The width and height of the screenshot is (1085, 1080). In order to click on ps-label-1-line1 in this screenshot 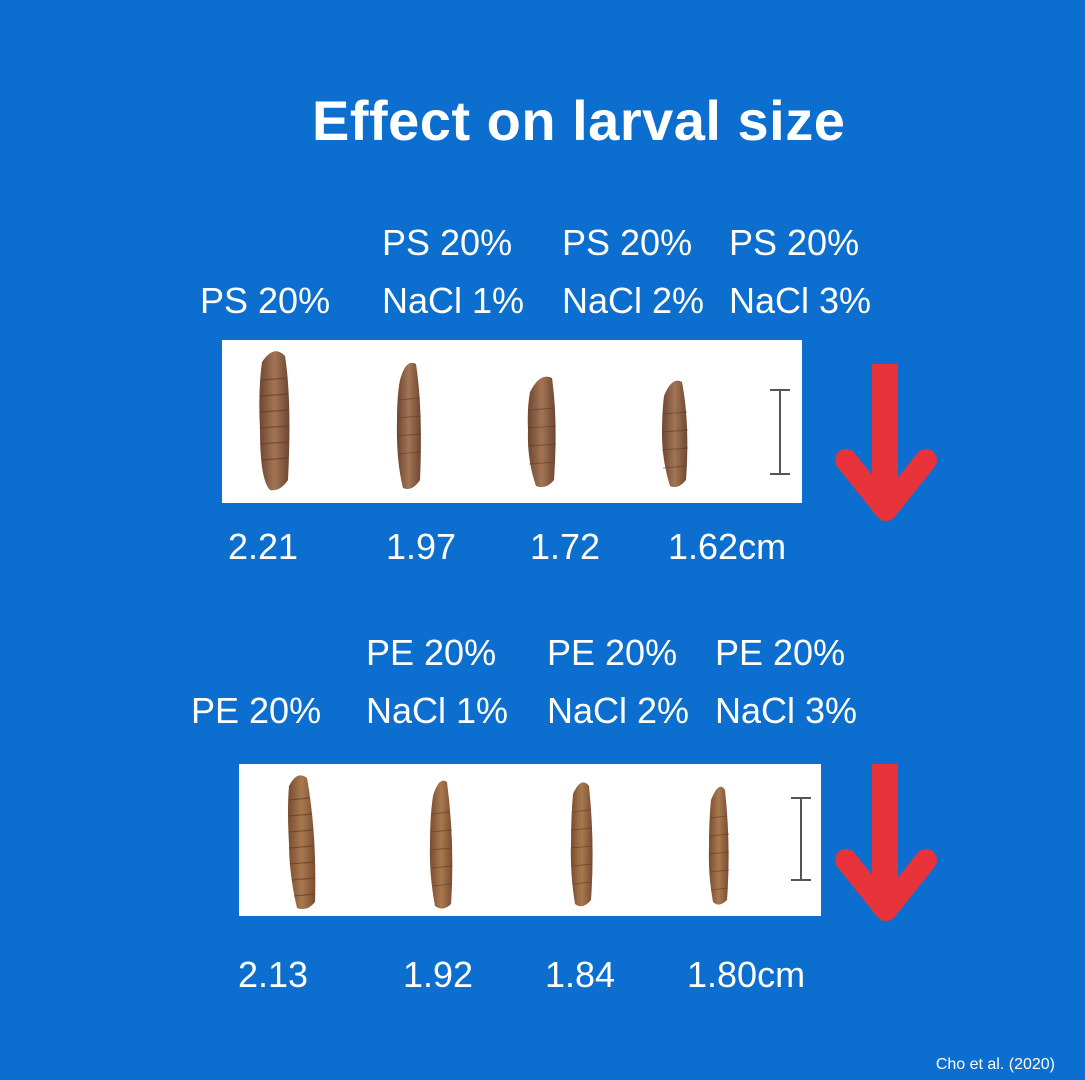, I will do `click(265, 243)`.